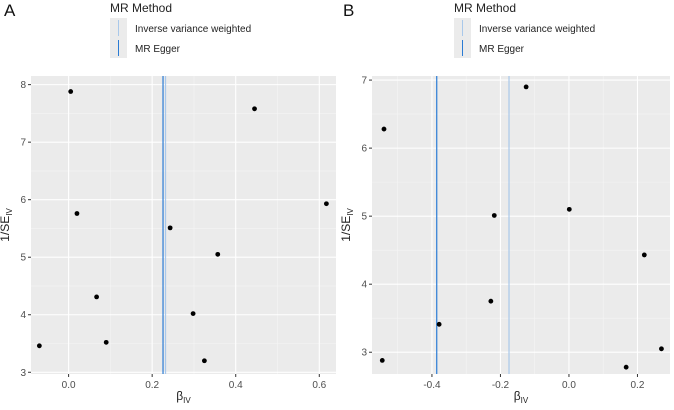 The width and height of the screenshot is (674, 410). Describe the element at coordinates (348, 10) in the screenshot. I see `panel-tag: B` at that location.